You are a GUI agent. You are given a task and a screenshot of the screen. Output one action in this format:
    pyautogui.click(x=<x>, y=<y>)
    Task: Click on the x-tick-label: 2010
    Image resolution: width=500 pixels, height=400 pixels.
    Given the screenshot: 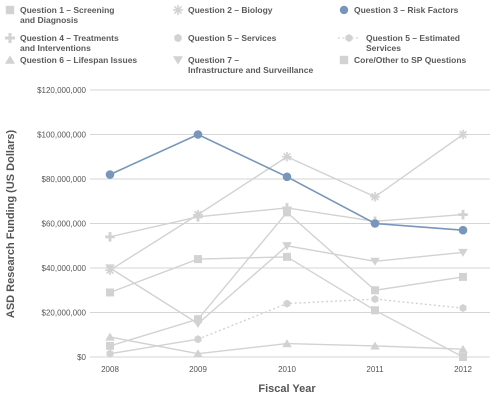 What is the action you would take?
    pyautogui.click(x=287, y=369)
    